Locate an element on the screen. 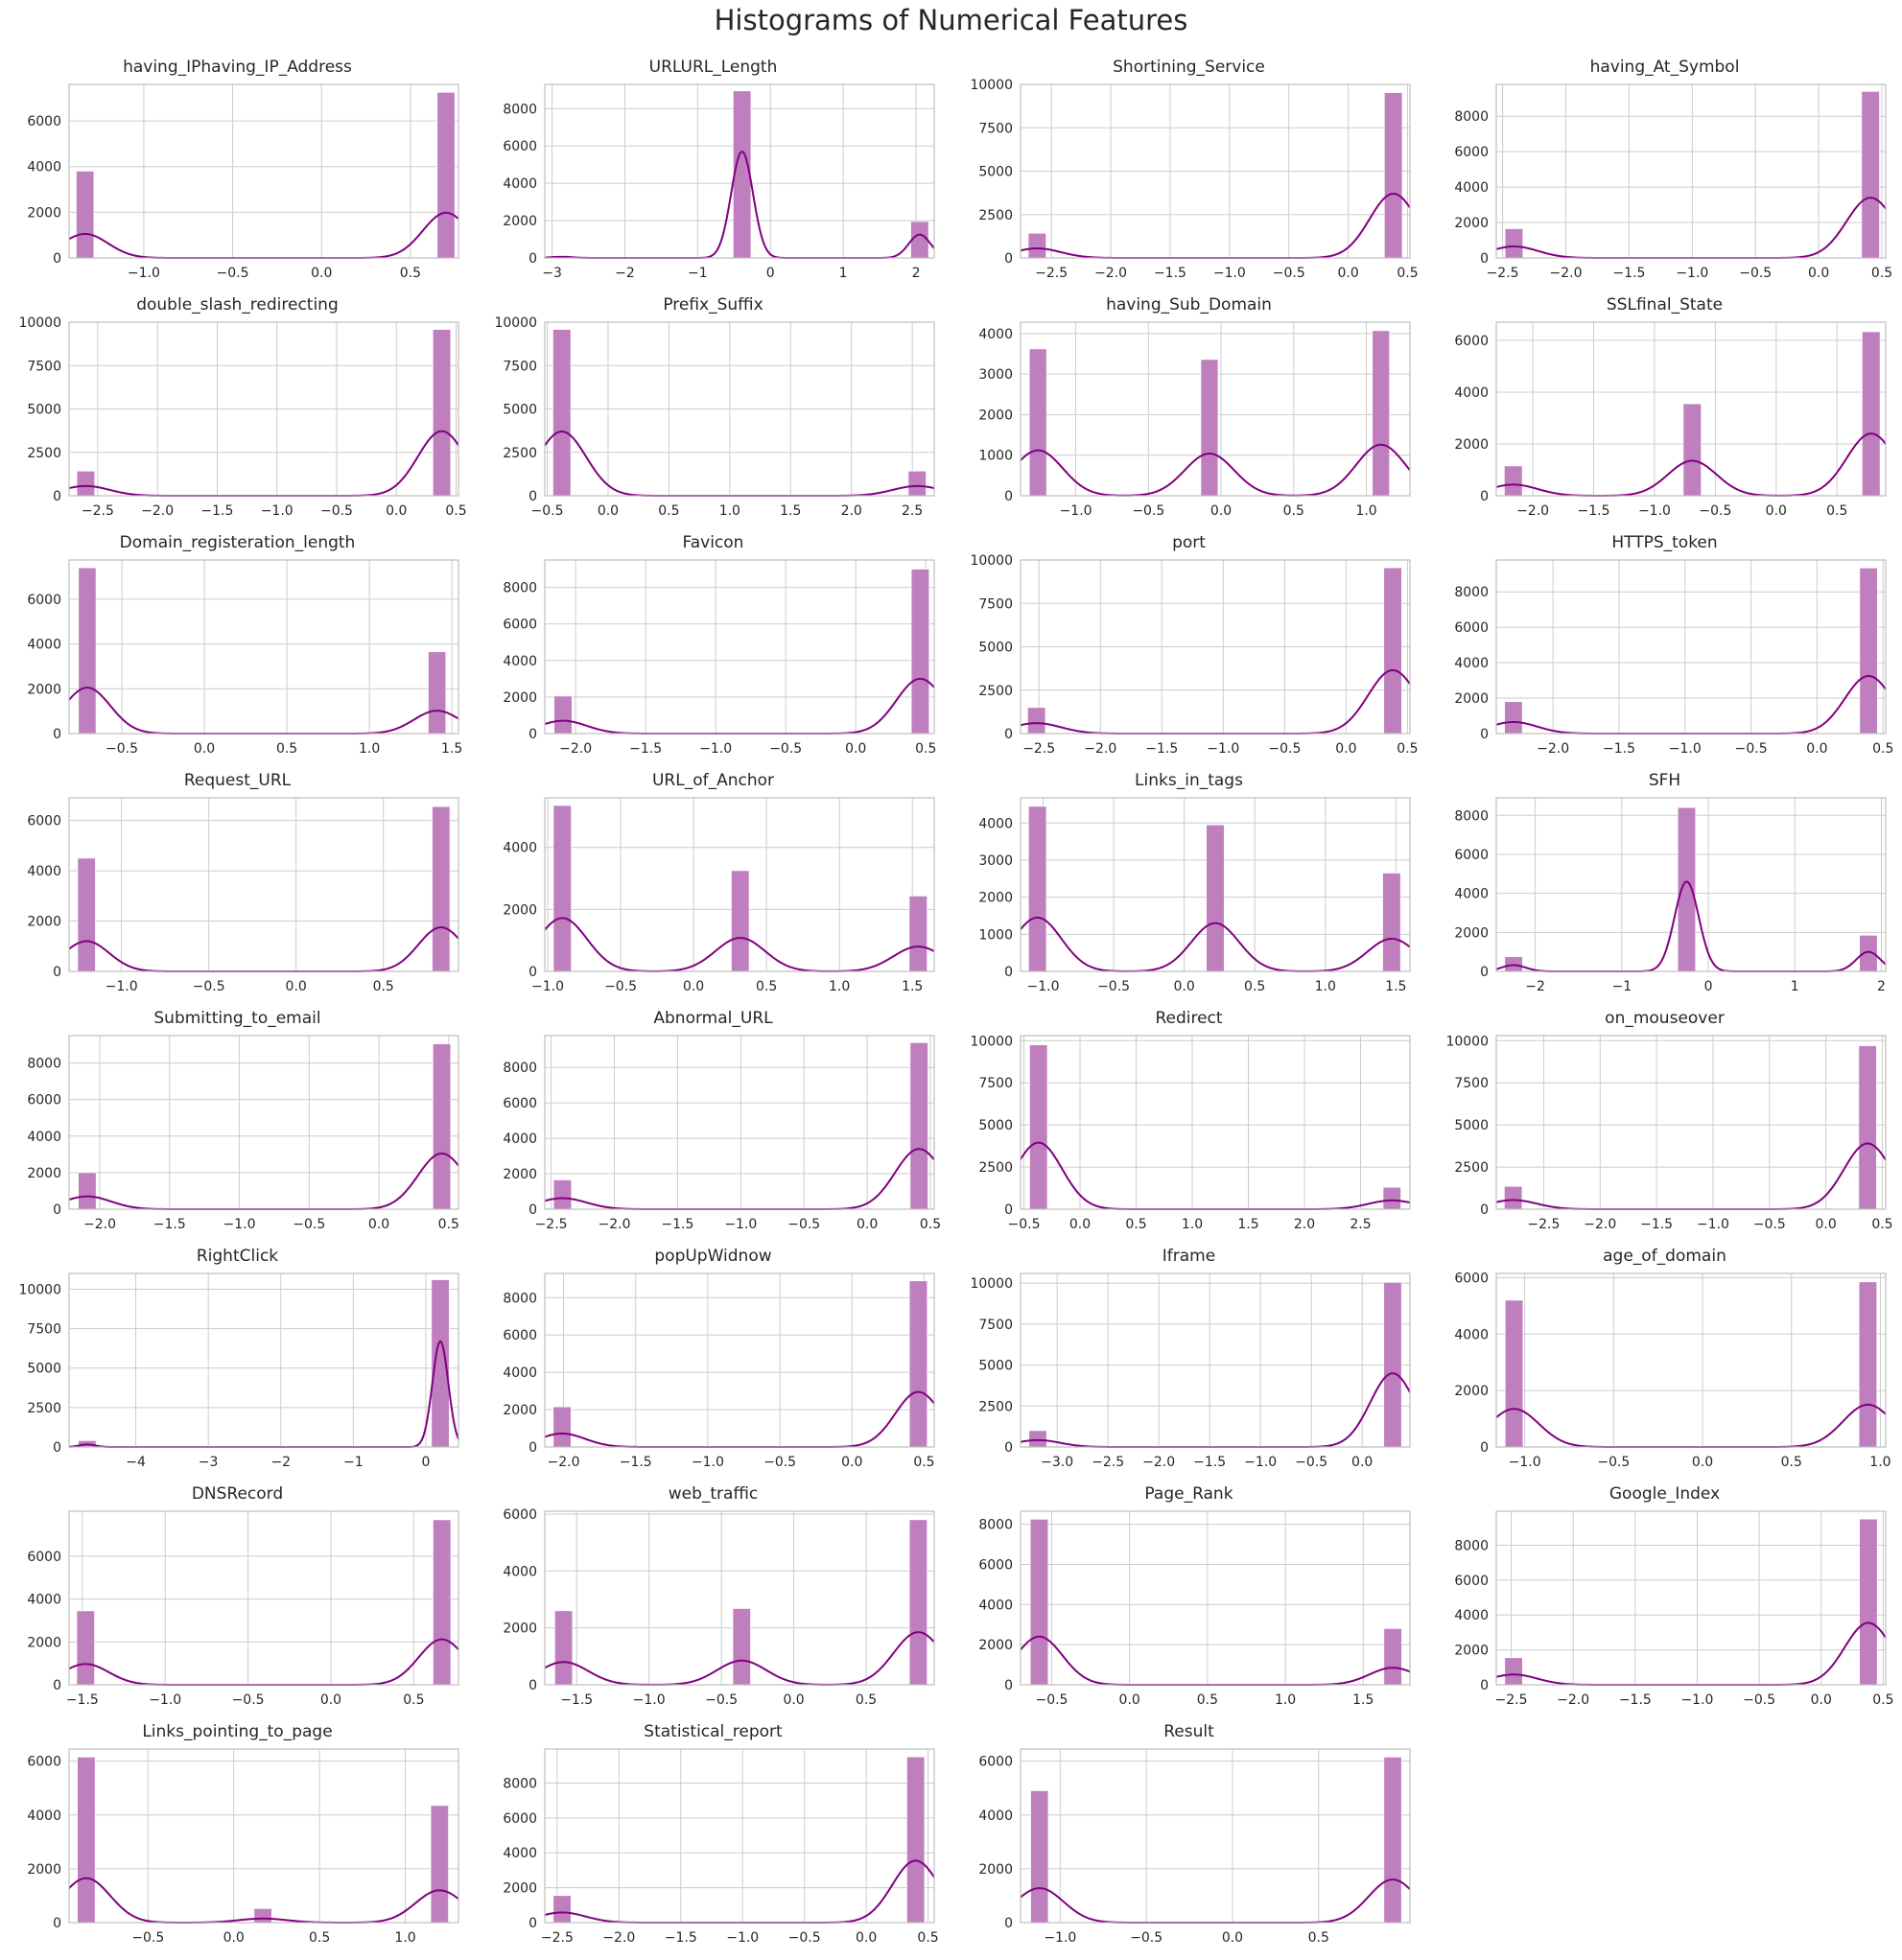  histogram-svg: −4 −3 −2 −1 0 0 2500 5000 7500 10000 is located at coordinates (238, 1371).